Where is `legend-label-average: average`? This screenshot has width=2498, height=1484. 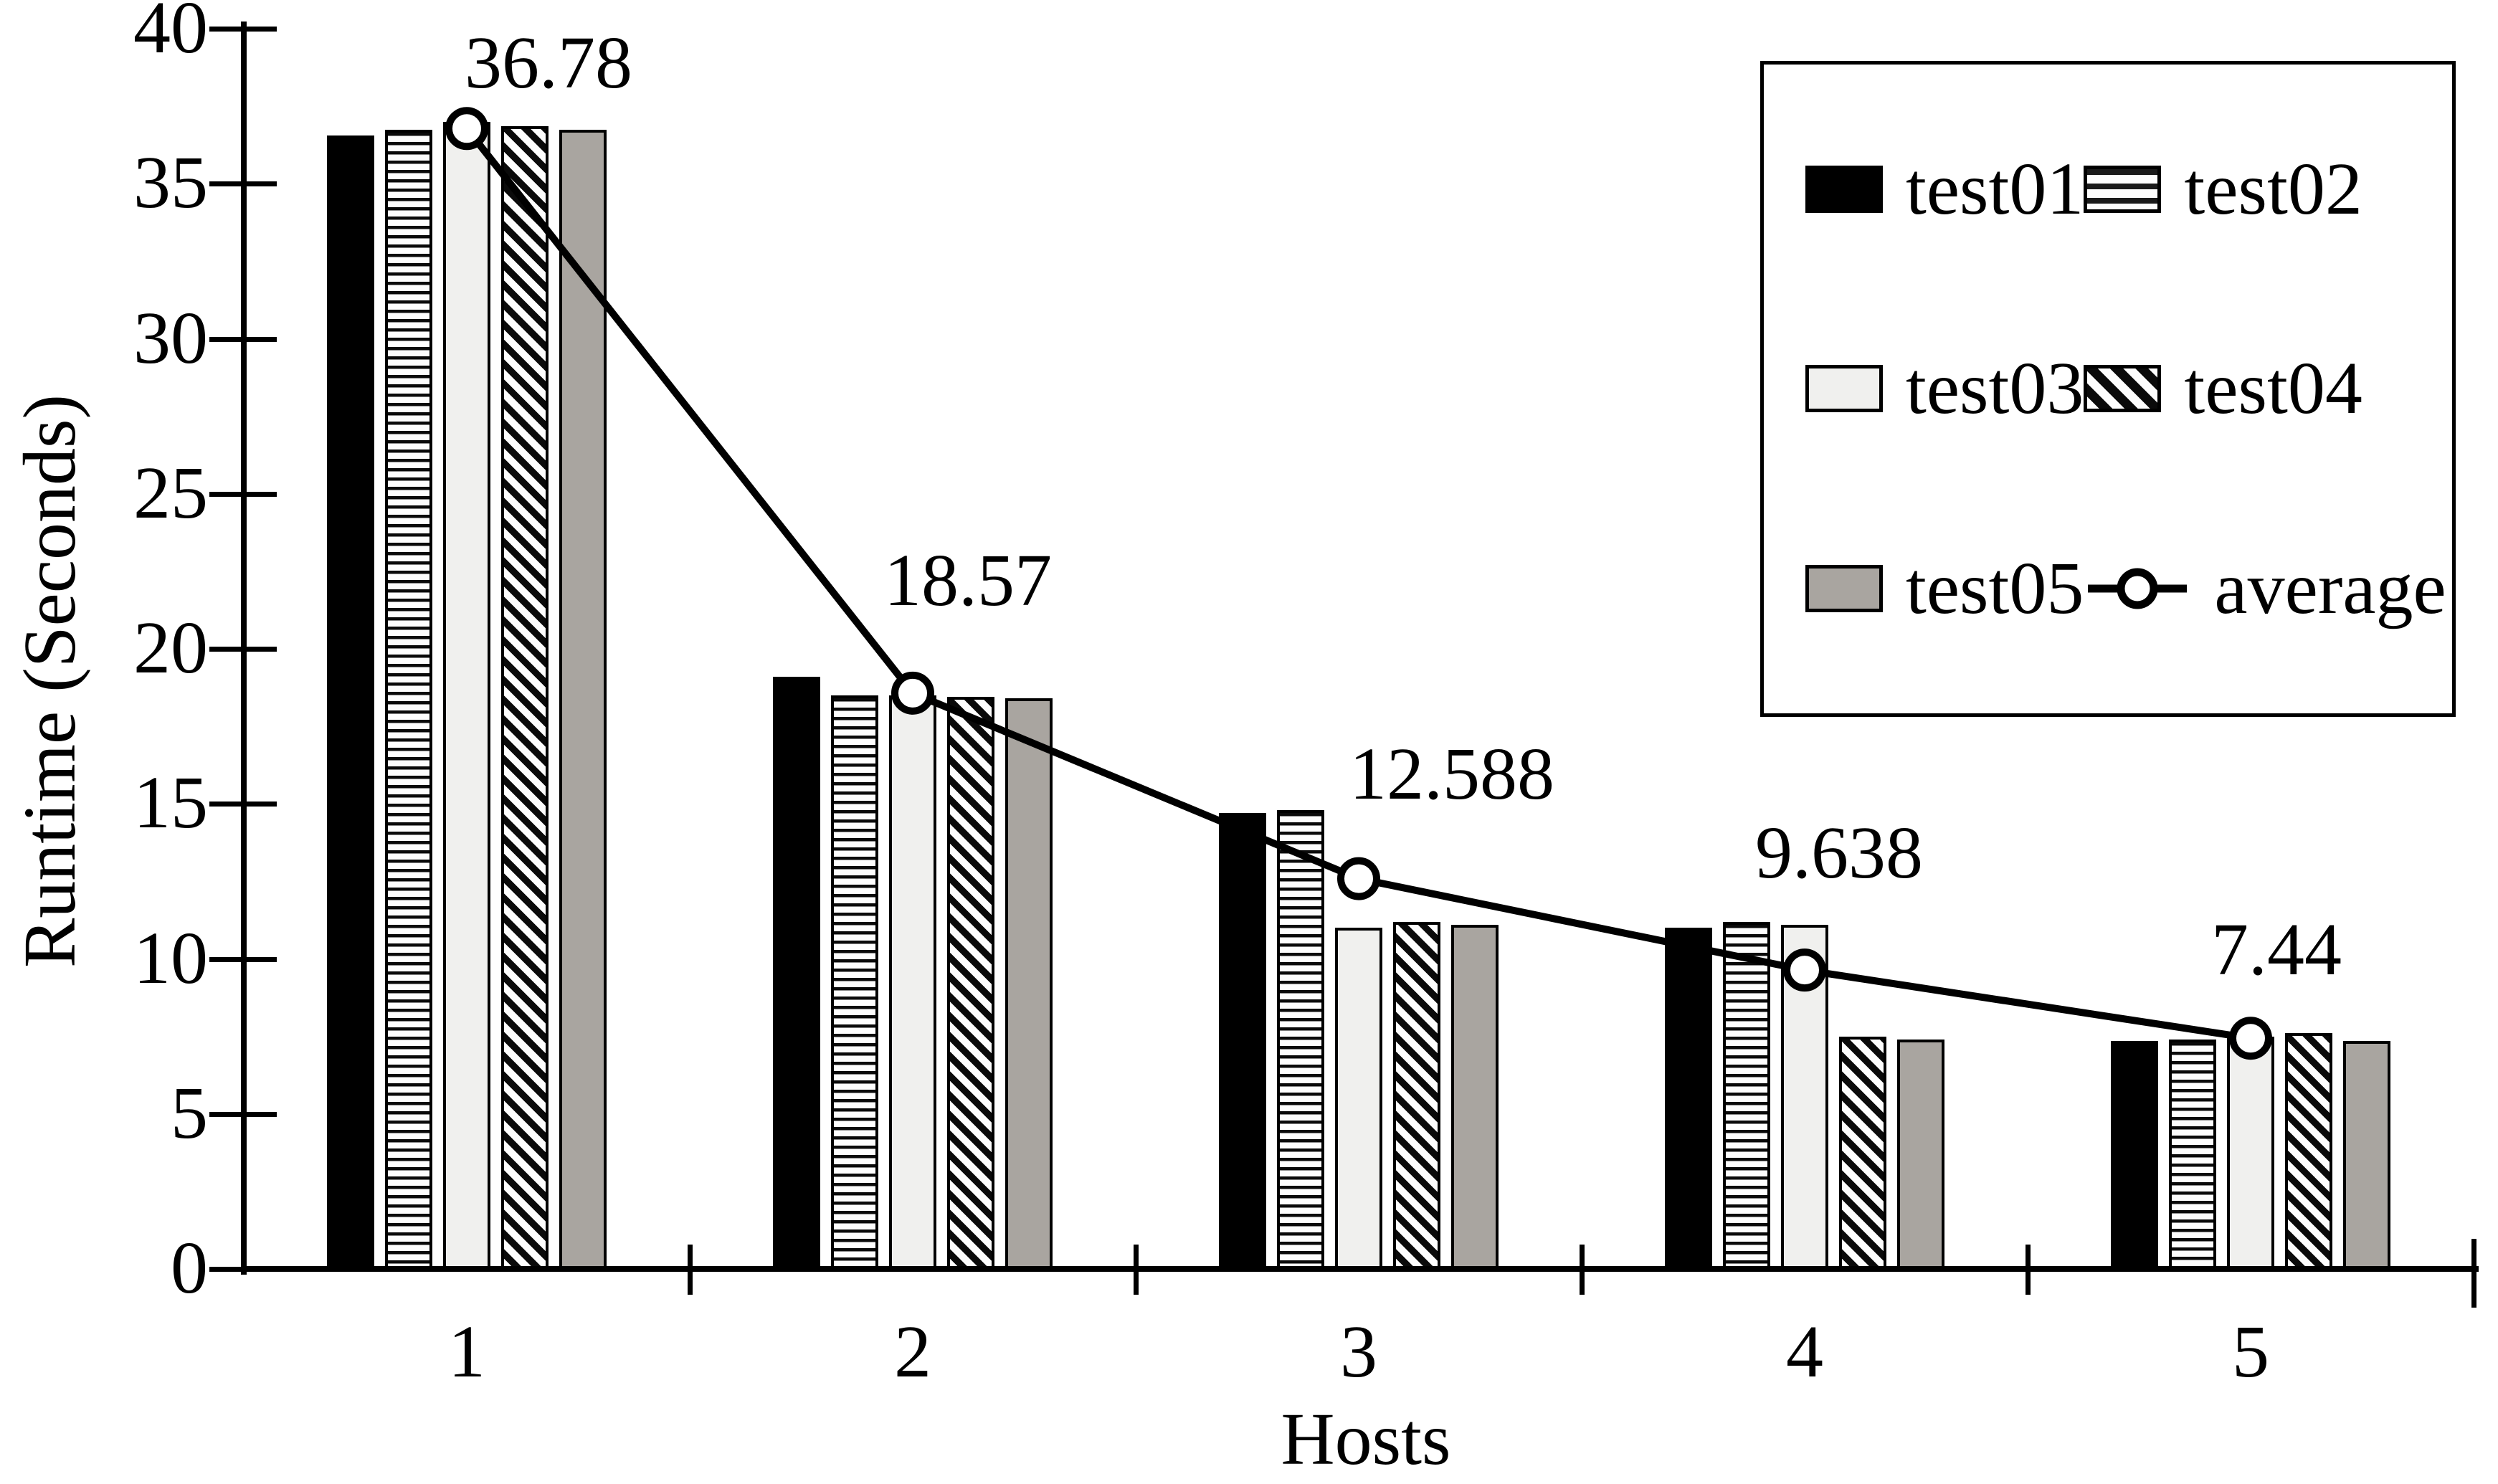
legend-label-average: average is located at coordinates (2330, 587).